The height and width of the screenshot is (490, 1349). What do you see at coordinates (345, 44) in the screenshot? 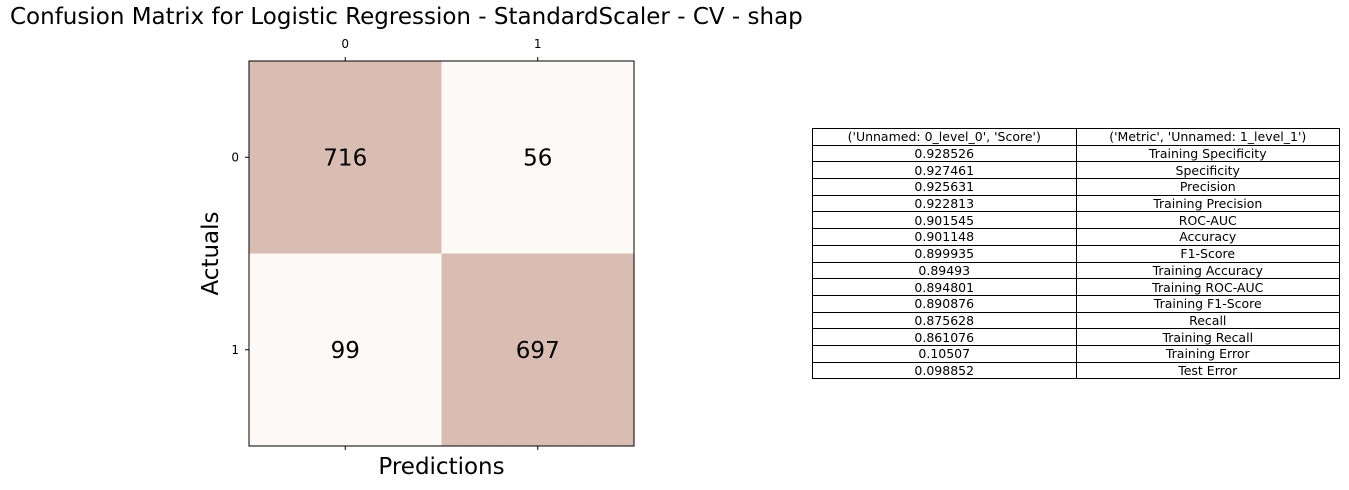
I see `x-tick-label: 0` at bounding box center [345, 44].